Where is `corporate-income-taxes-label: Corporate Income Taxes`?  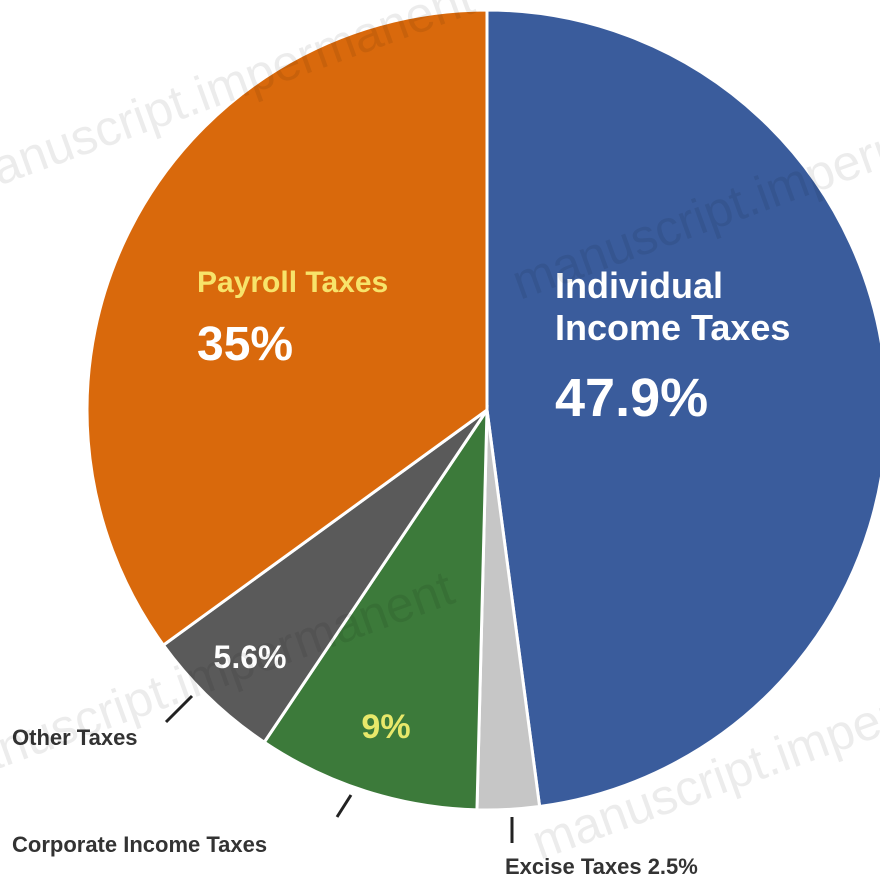
corporate-income-taxes-label: Corporate Income Taxes is located at coordinates (139, 844).